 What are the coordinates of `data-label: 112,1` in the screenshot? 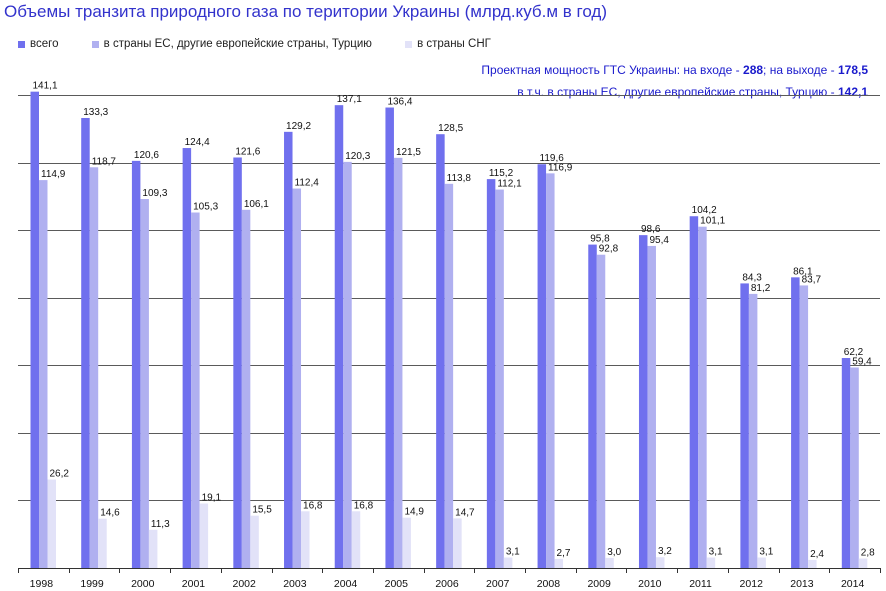 It's located at (509, 184).